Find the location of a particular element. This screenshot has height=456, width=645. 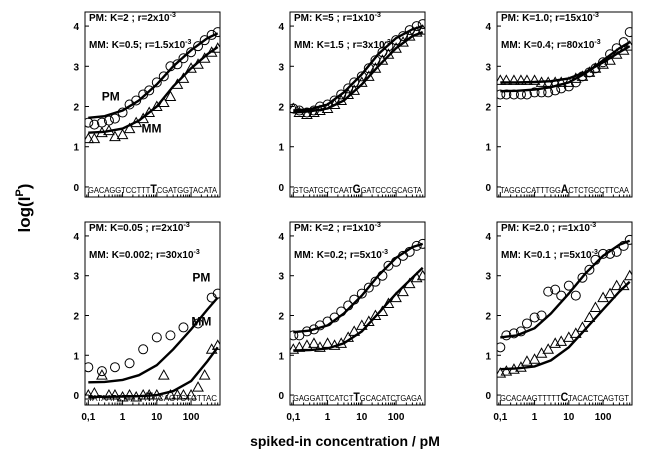

x-axis-label: spiked-in concentration / pM is located at coordinates (345, 441).